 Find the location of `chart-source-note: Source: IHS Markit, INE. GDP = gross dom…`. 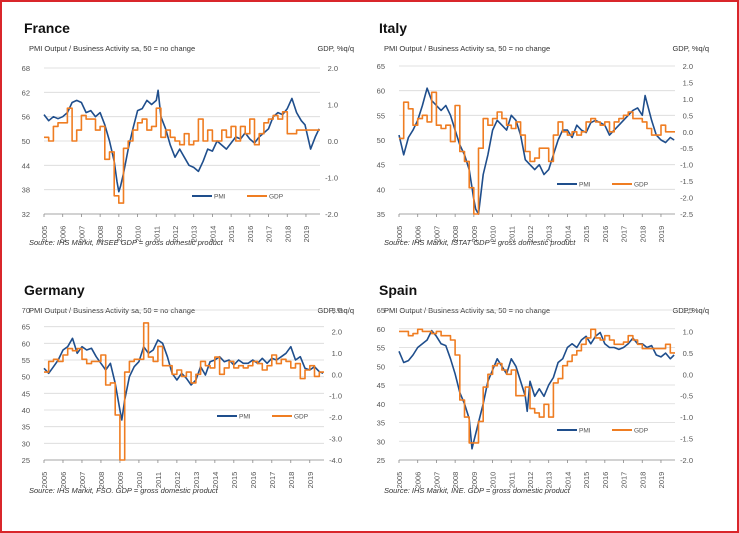

chart-source-note: Source: IHS Markit, INE. GDP = gross dom… is located at coordinates (477, 490).